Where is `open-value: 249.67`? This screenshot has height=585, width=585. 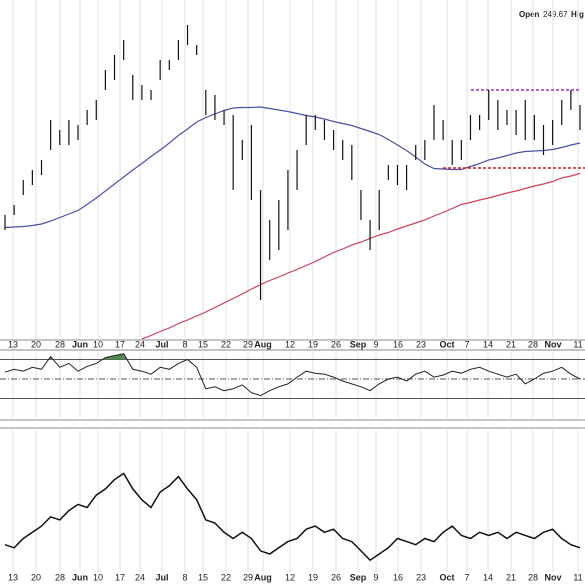
open-value: 249.67 is located at coordinates (555, 14).